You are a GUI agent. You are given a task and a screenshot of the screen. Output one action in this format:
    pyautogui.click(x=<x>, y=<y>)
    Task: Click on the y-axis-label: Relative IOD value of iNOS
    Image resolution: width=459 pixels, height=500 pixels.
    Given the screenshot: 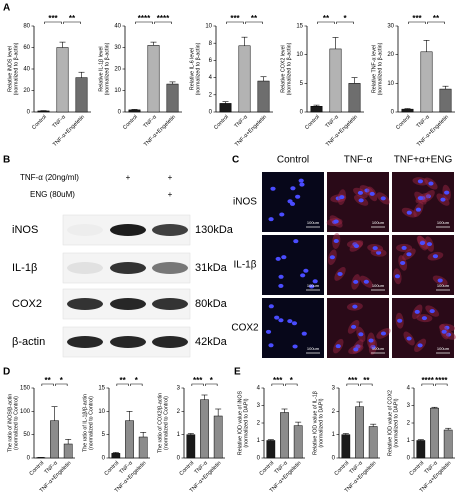 What is the action you would take?
    pyautogui.click(x=240, y=422)
    